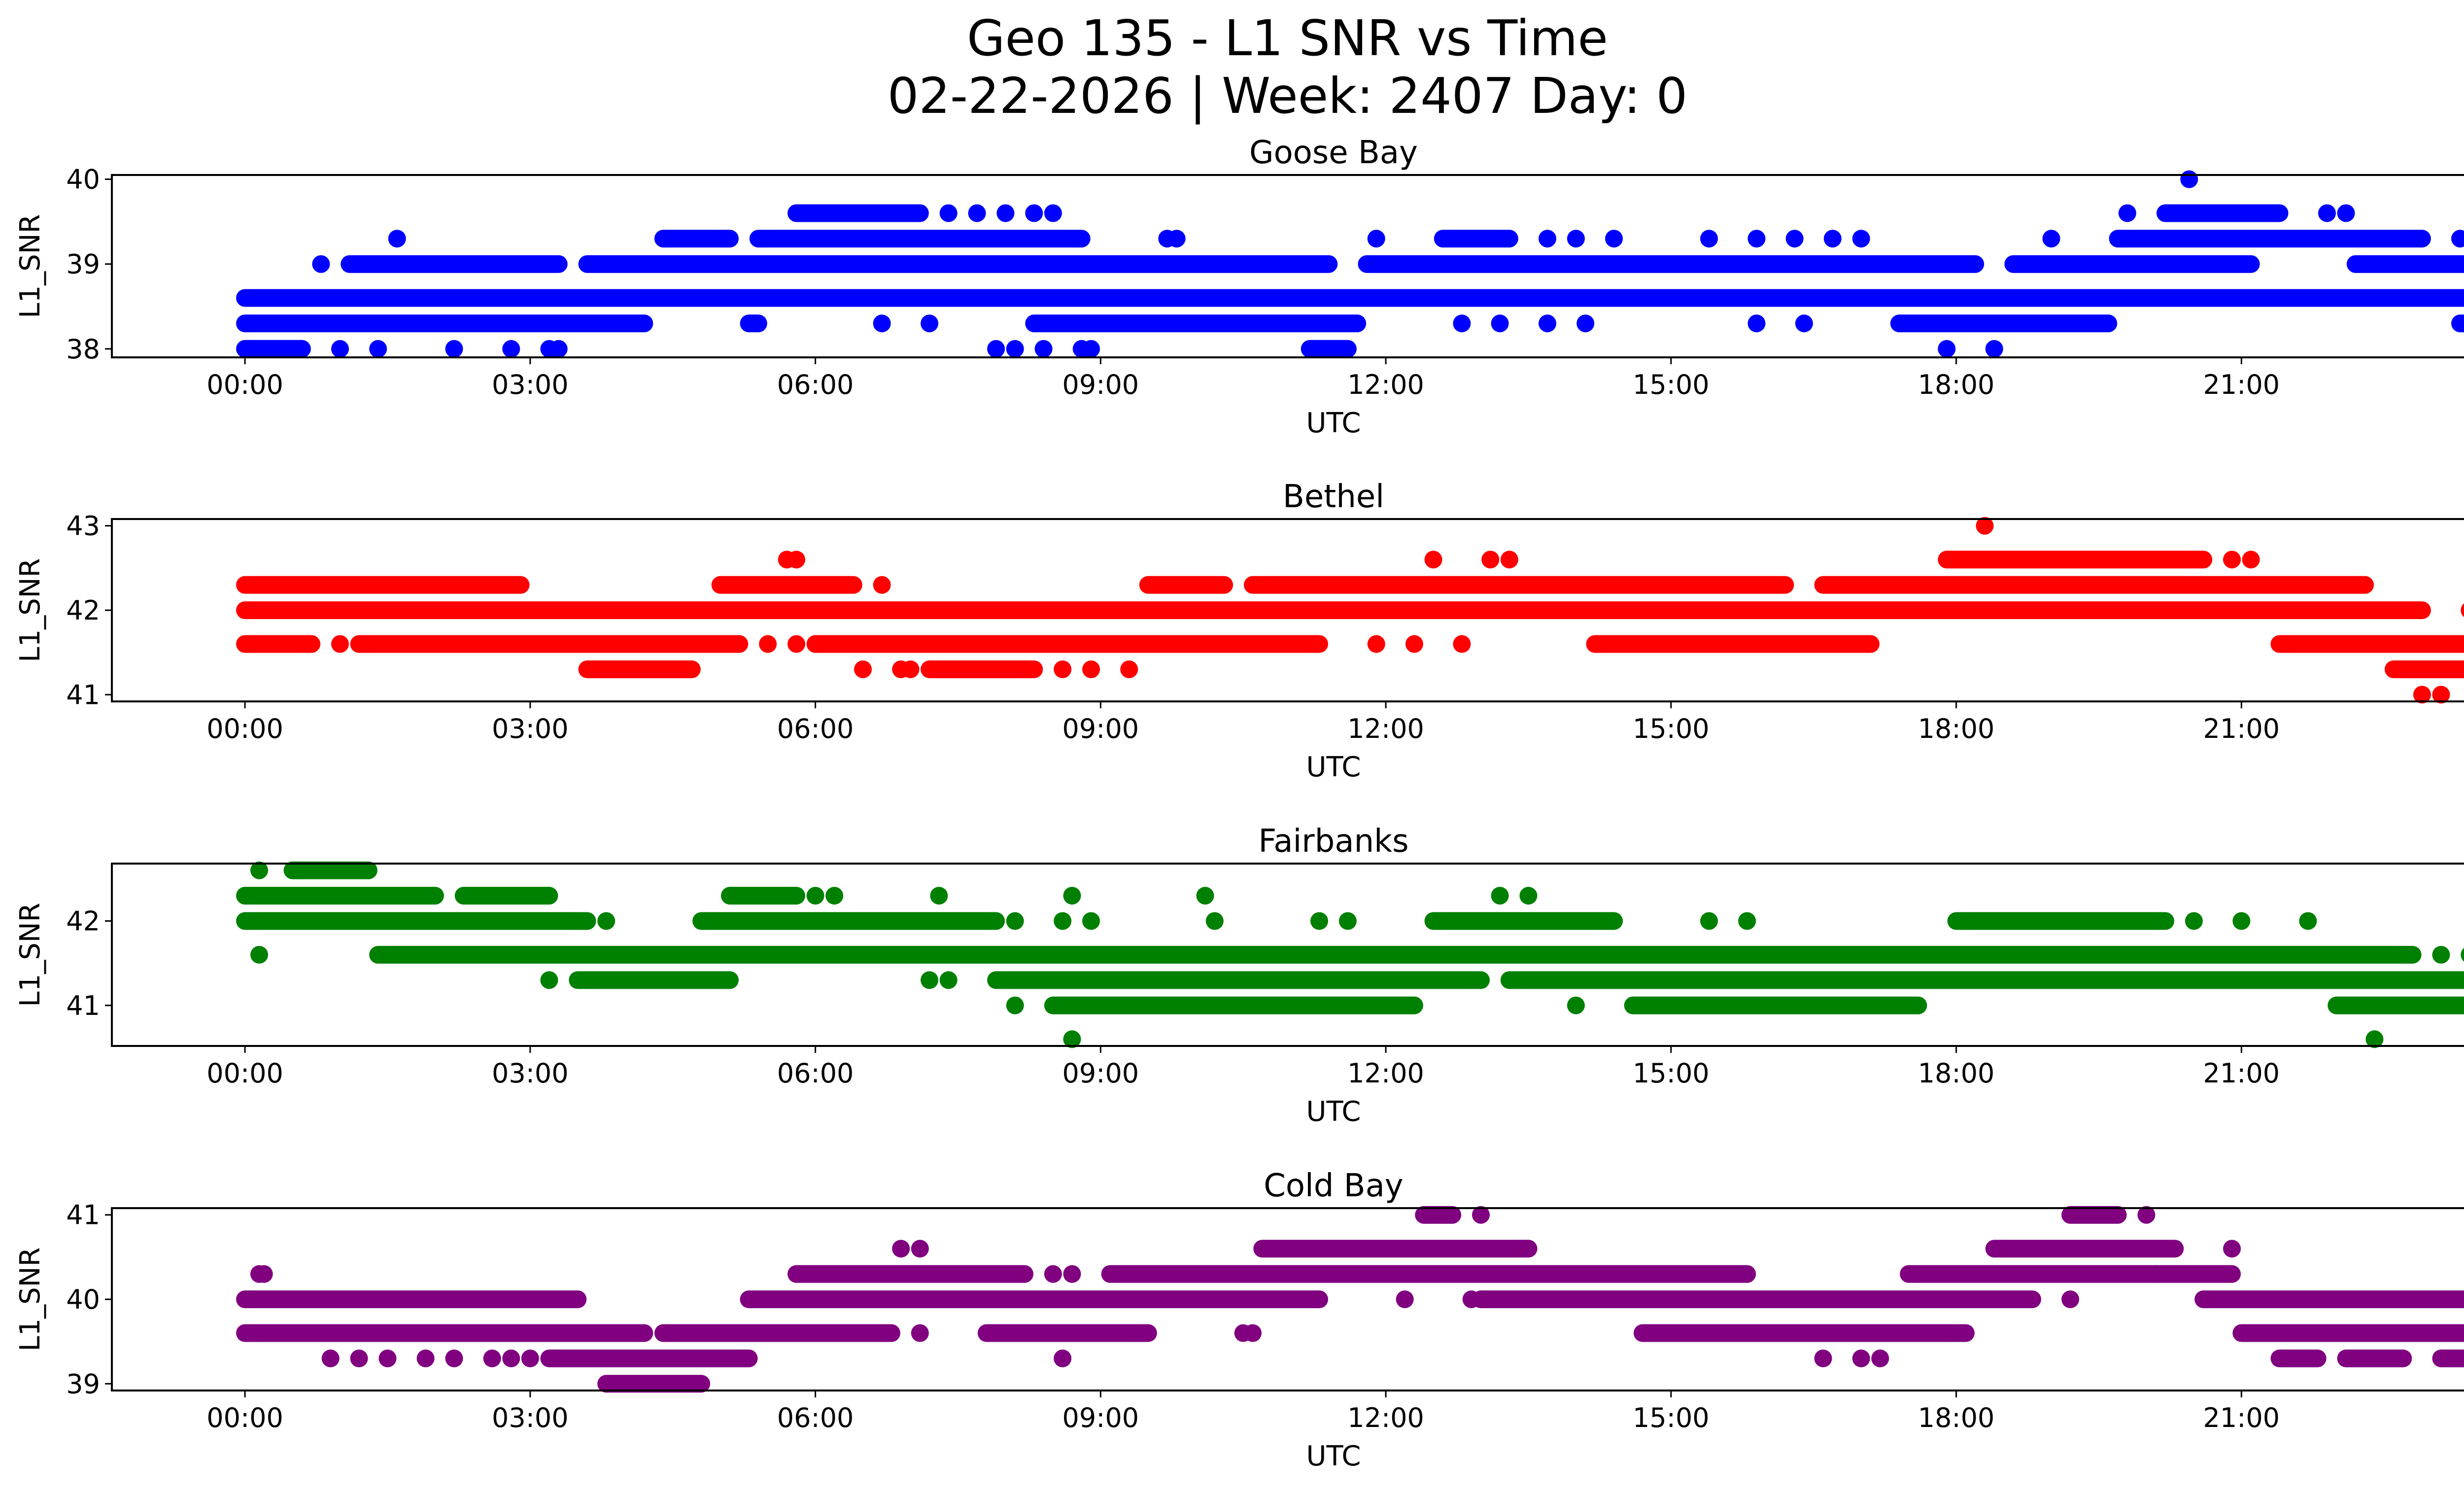  What do you see at coordinates (2241, 1073) in the screenshot?
I see `panel-3-x-tick-label: 21:00` at bounding box center [2241, 1073].